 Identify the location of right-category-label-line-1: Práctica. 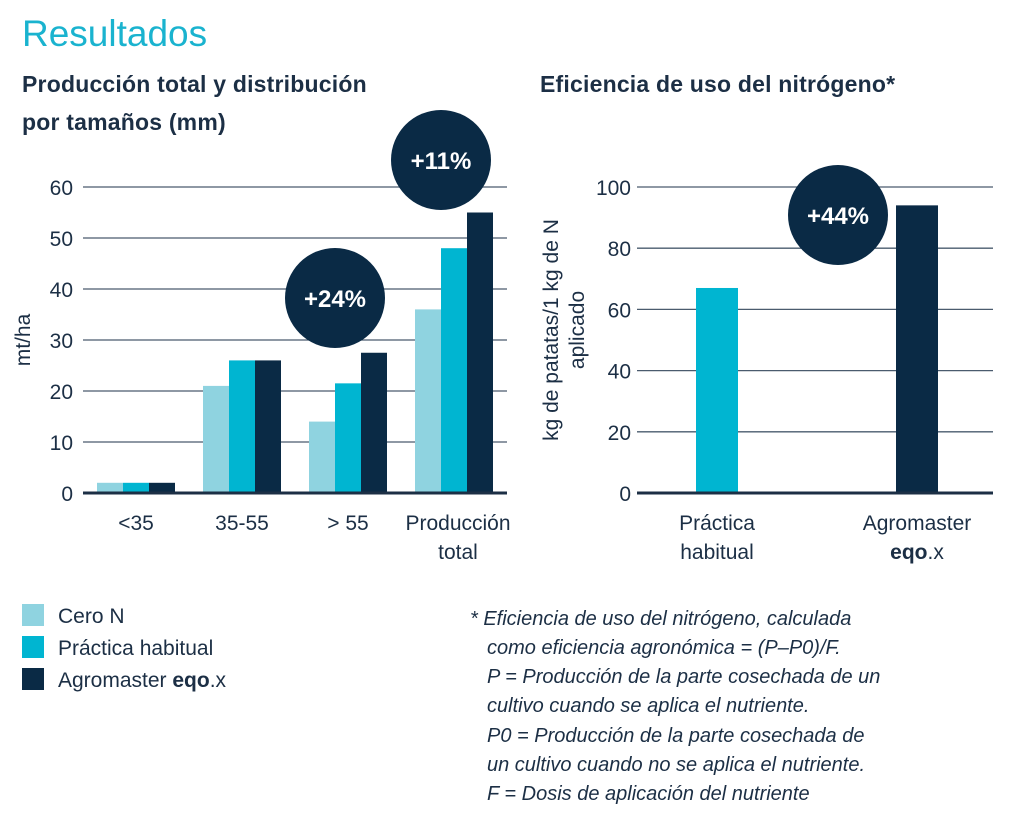
(717, 523).